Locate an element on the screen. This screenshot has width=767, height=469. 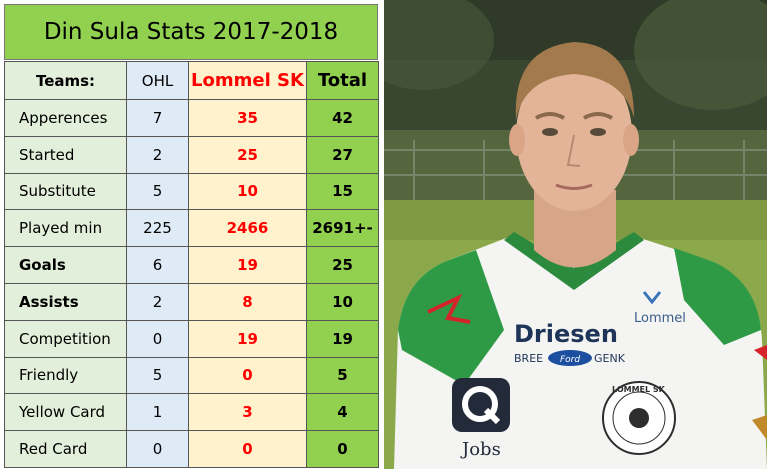
header-total: Total is located at coordinates (342, 80).